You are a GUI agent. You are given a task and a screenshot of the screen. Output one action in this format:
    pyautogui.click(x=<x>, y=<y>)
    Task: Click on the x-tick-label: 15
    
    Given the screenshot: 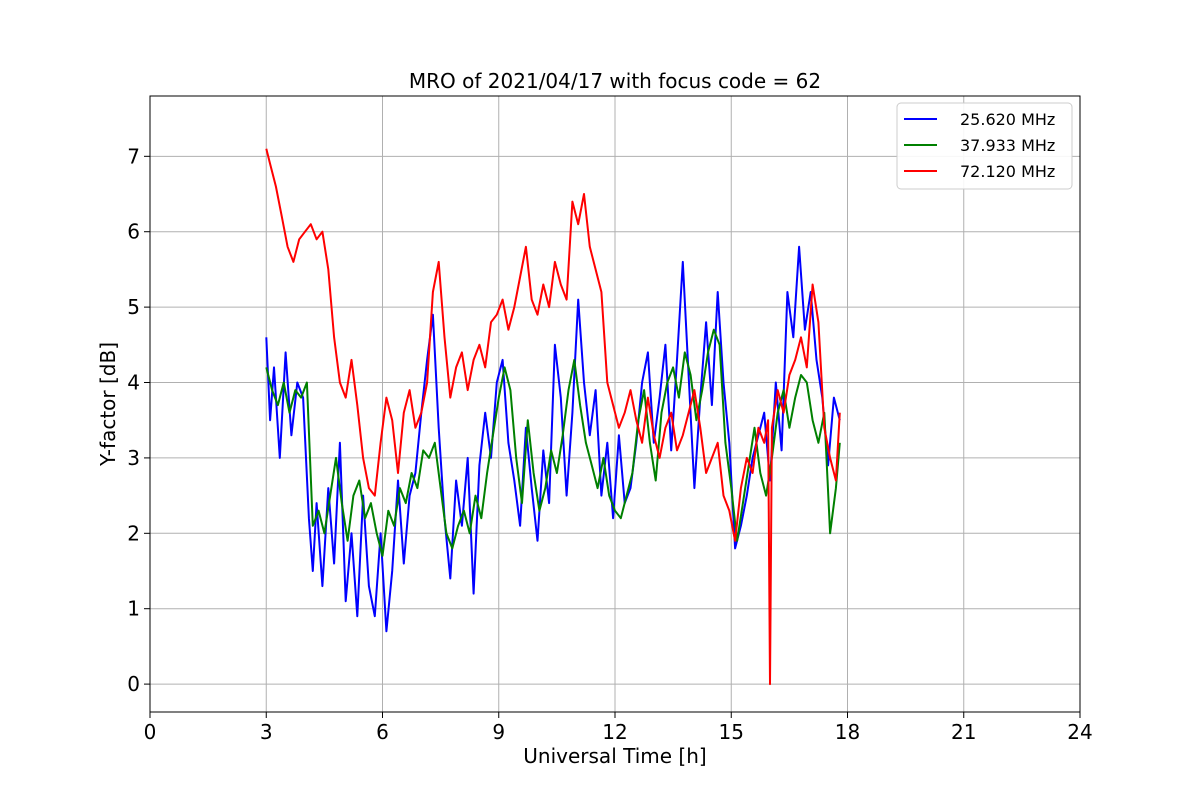 What is the action you would take?
    pyautogui.click(x=731, y=732)
    